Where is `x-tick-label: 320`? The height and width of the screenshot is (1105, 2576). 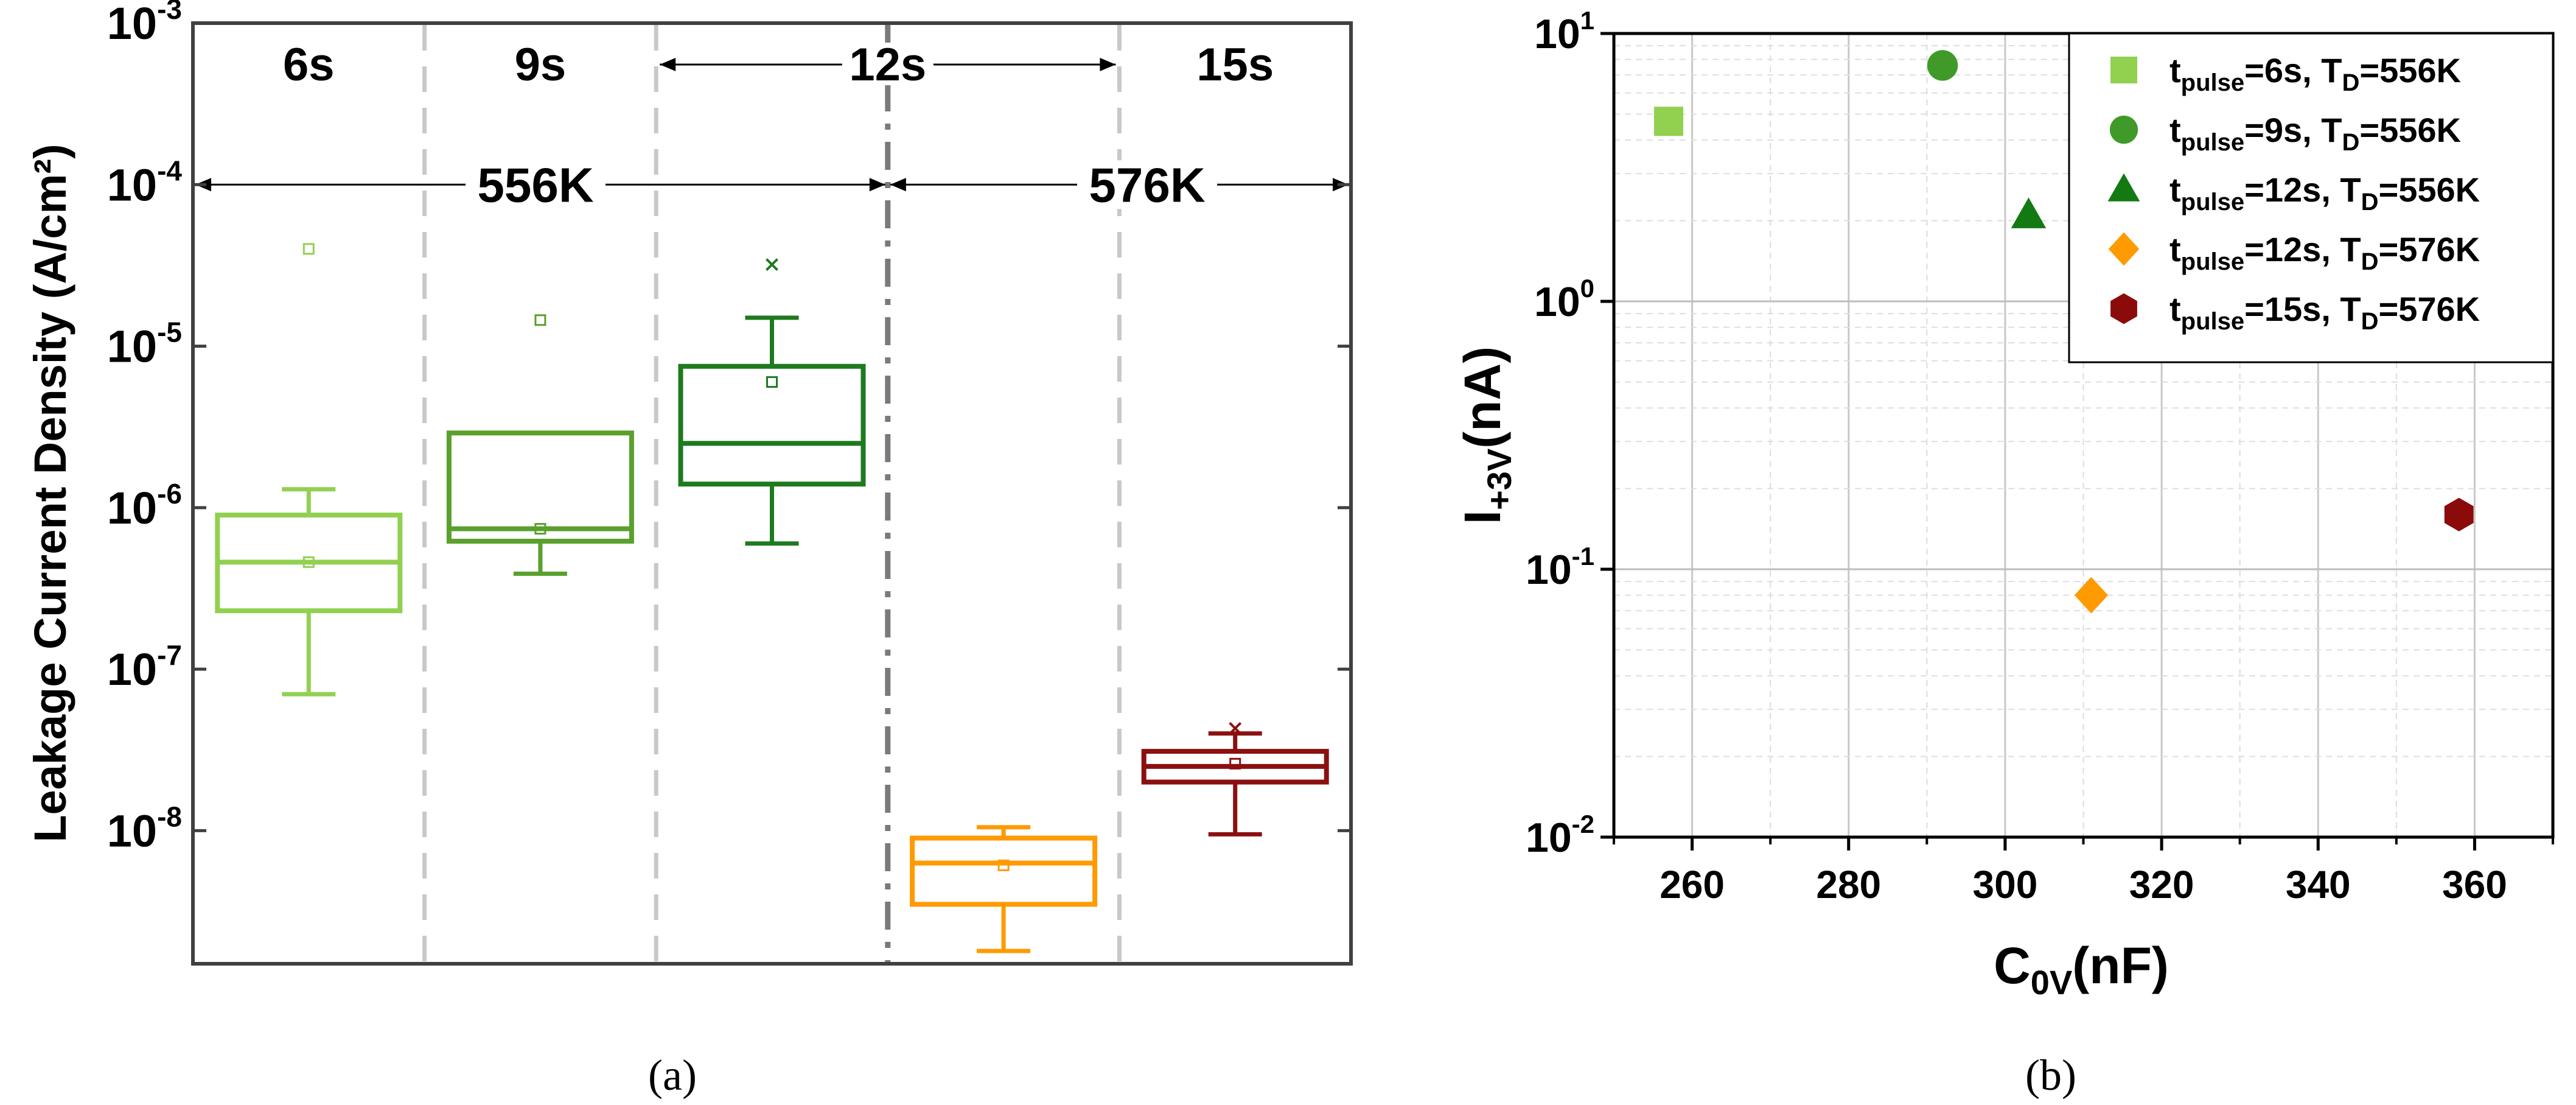 x-tick-label: 320 is located at coordinates (2161, 885).